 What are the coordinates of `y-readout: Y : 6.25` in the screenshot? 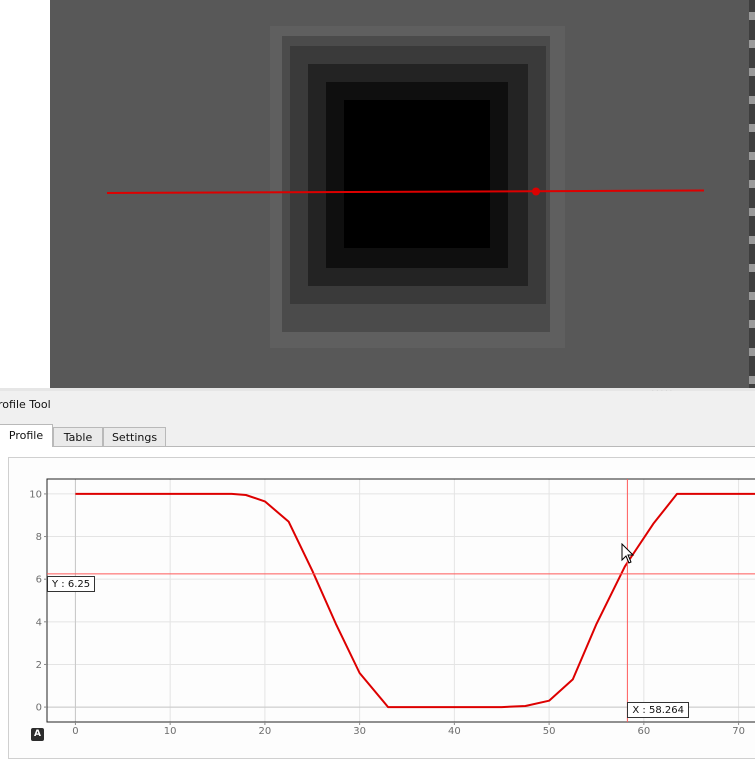 It's located at (71, 583).